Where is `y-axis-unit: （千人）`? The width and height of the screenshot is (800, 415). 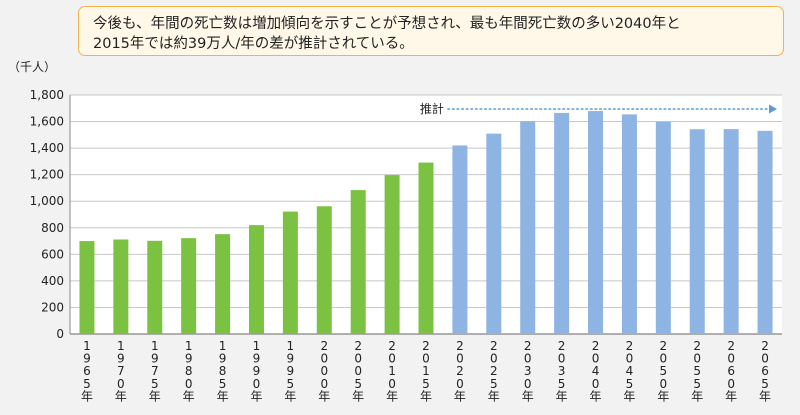 y-axis-unit: （千人） is located at coordinates (32, 67).